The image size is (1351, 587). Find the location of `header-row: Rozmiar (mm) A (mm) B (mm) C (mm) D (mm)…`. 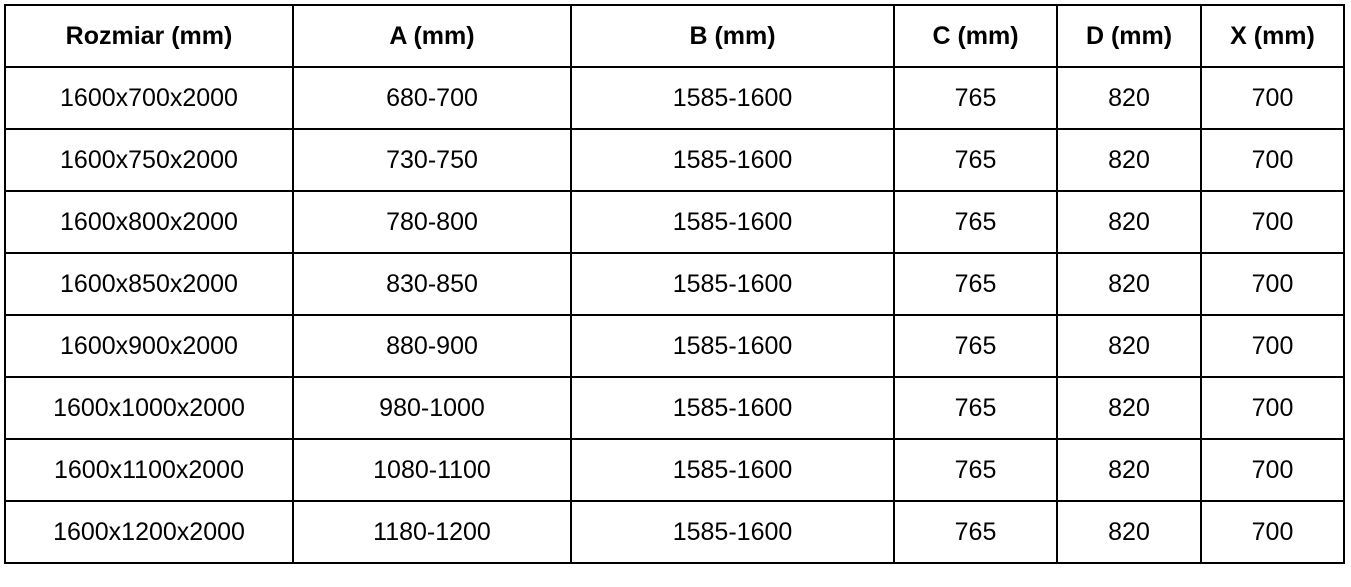

header-row: Rozmiar (mm) A (mm) B (mm) C (mm) D (mm)… is located at coordinates (674, 36).